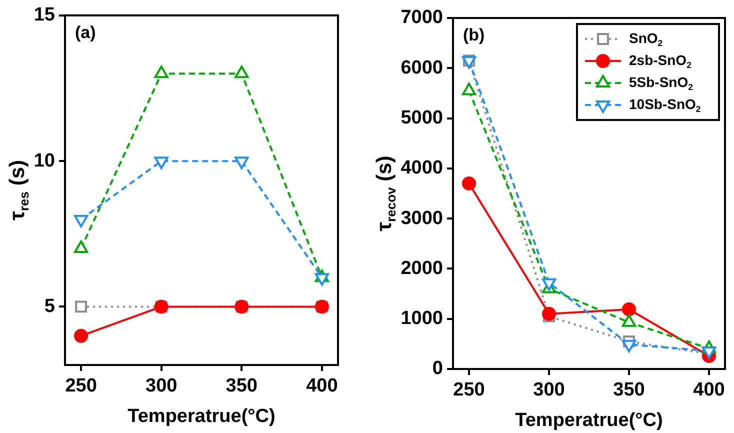  What do you see at coordinates (421, 67) in the screenshot?
I see `y-tick-label: 6000` at bounding box center [421, 67].